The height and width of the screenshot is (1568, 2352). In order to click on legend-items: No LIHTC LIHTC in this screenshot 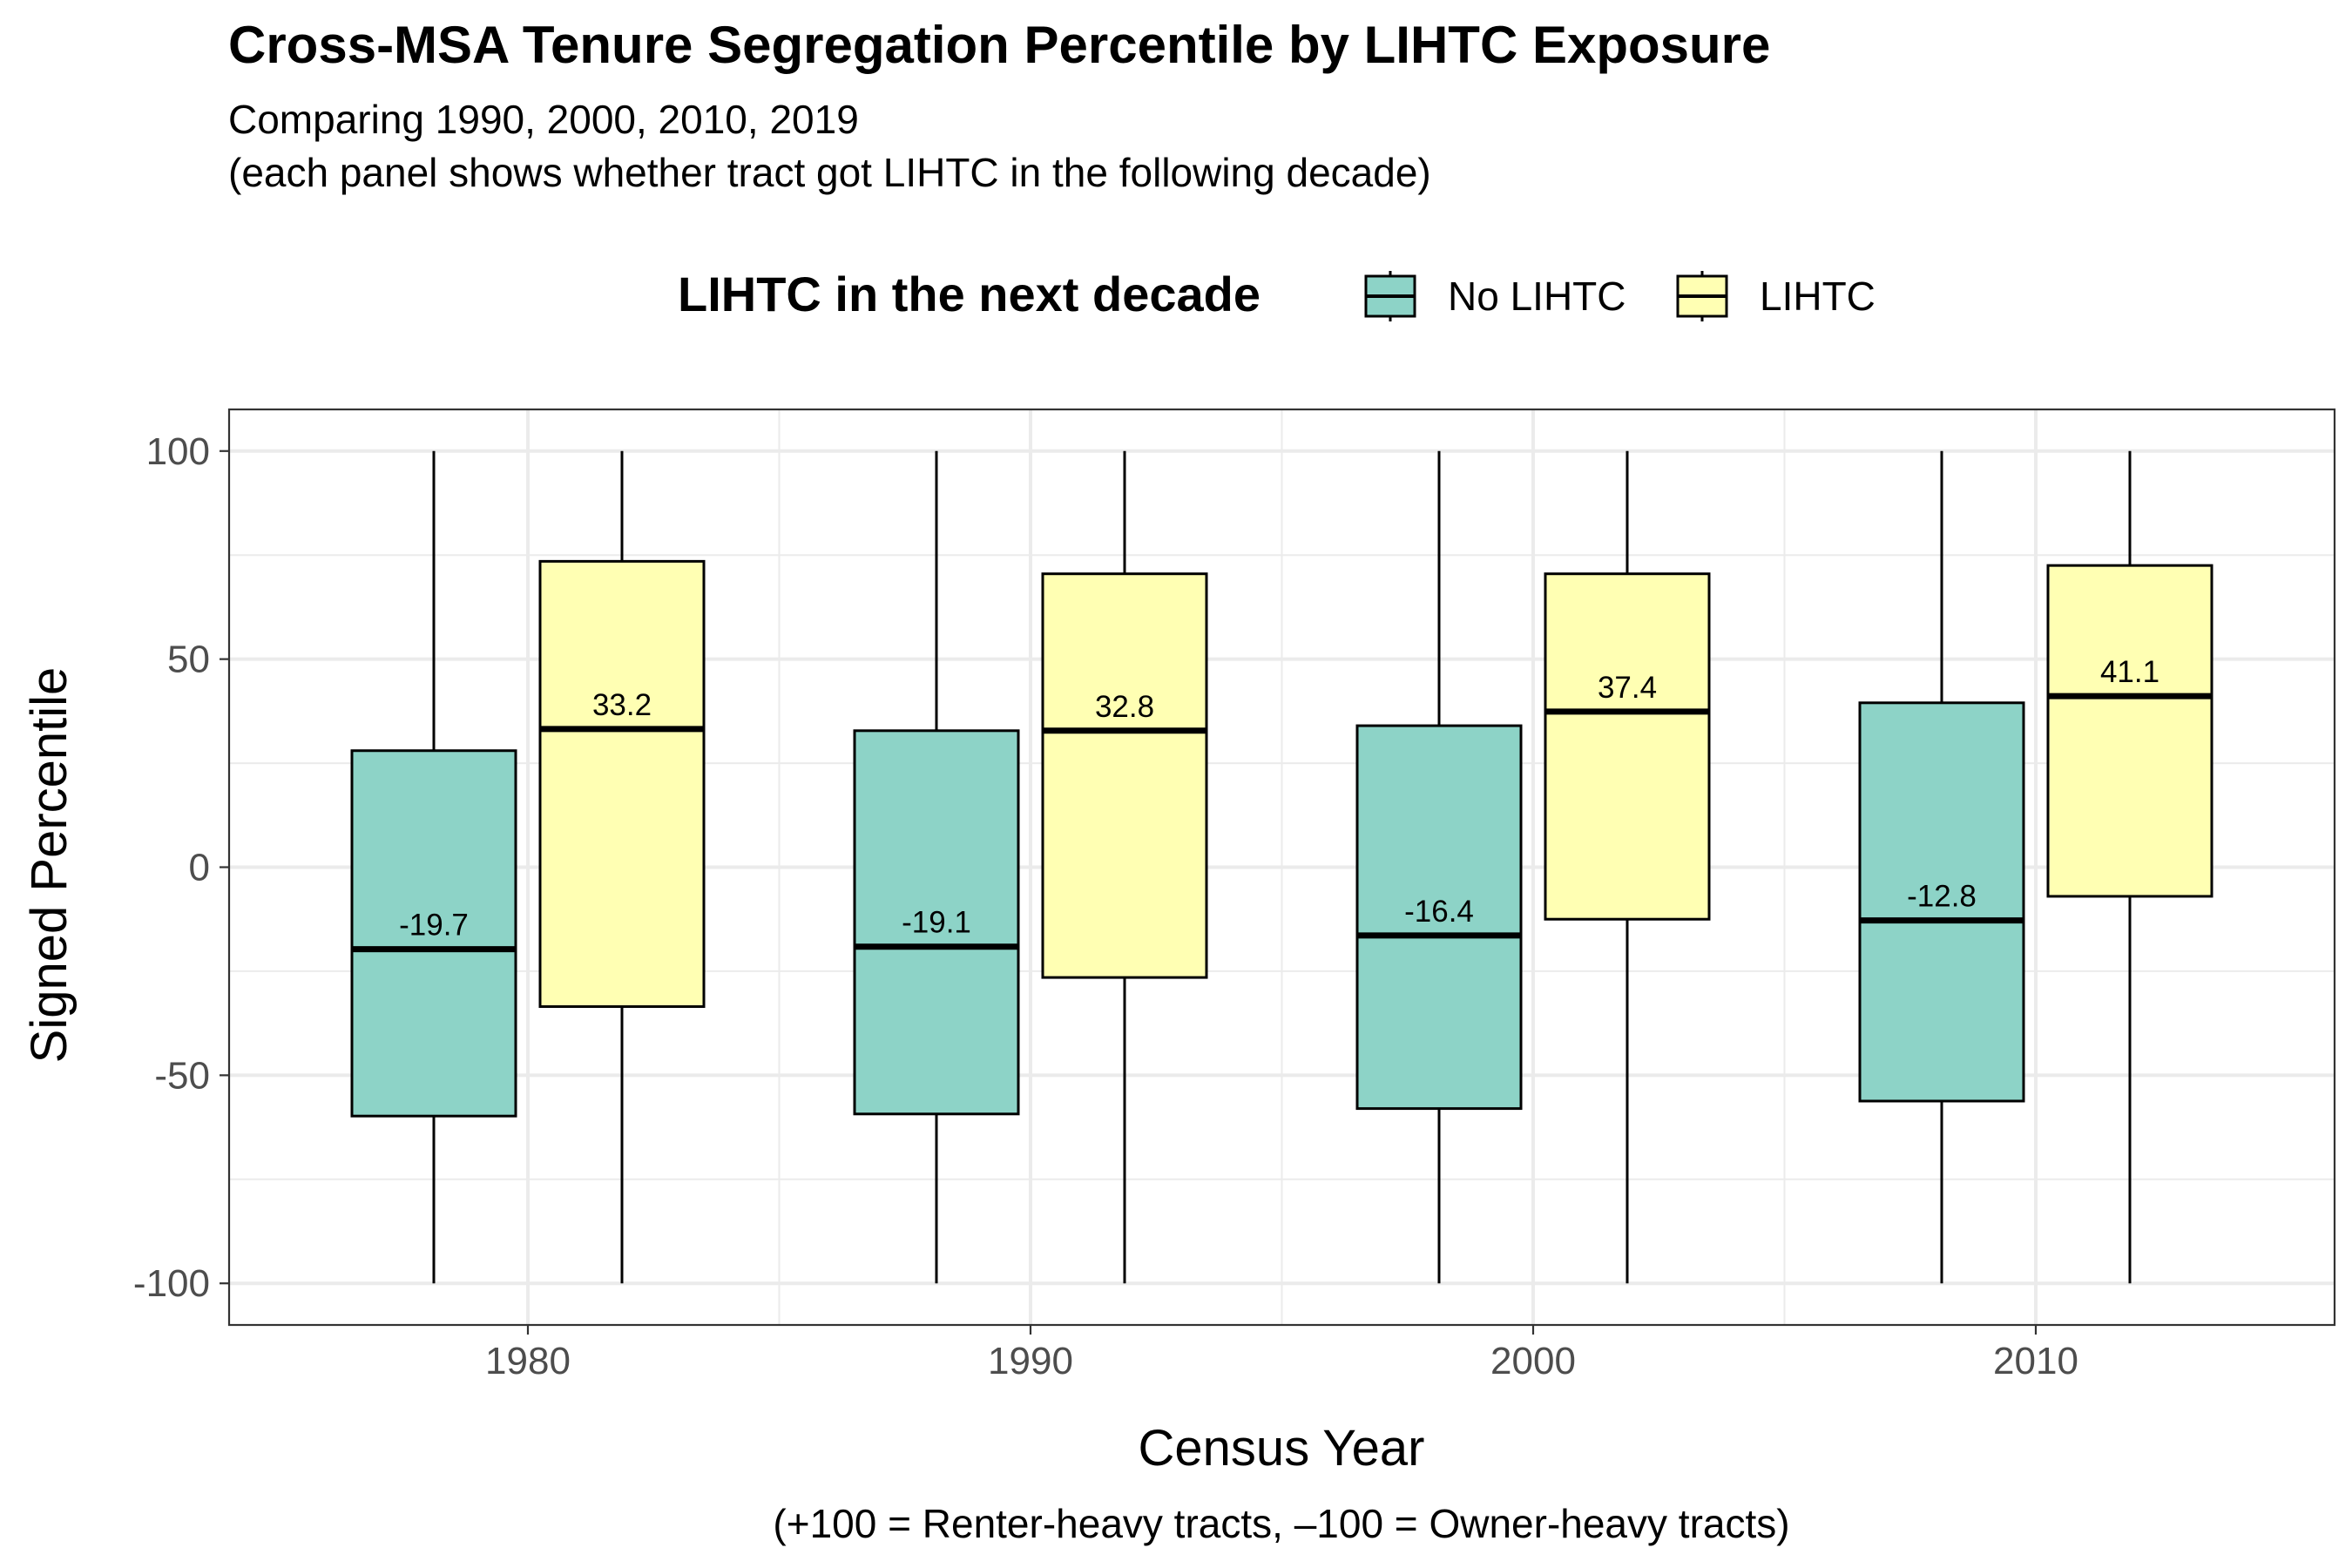, I will do `click(1620, 296)`.